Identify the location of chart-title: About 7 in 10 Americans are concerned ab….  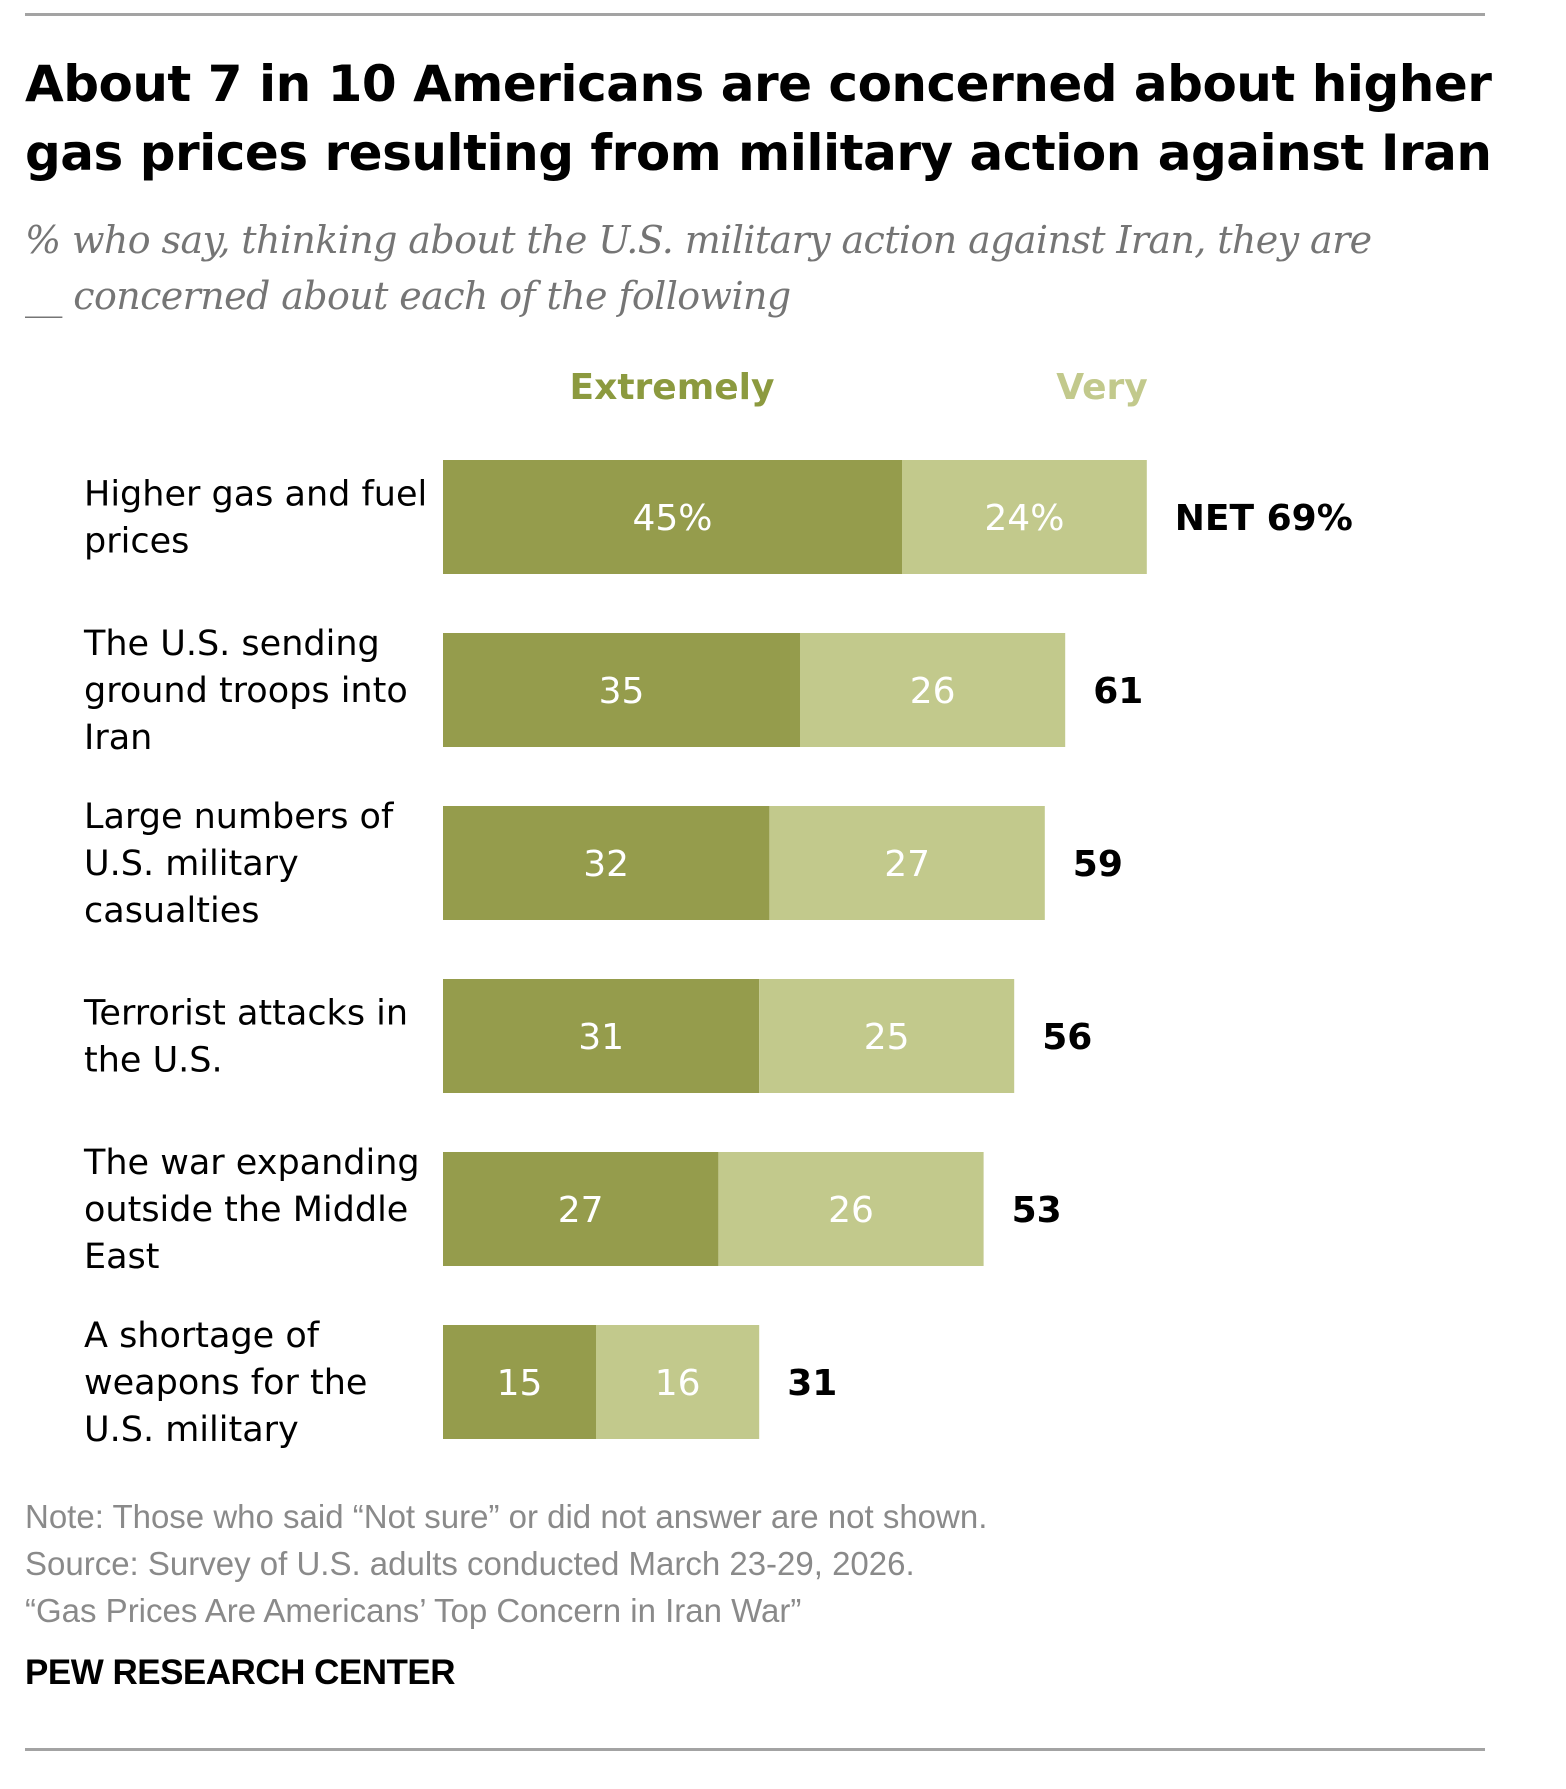
(775, 119).